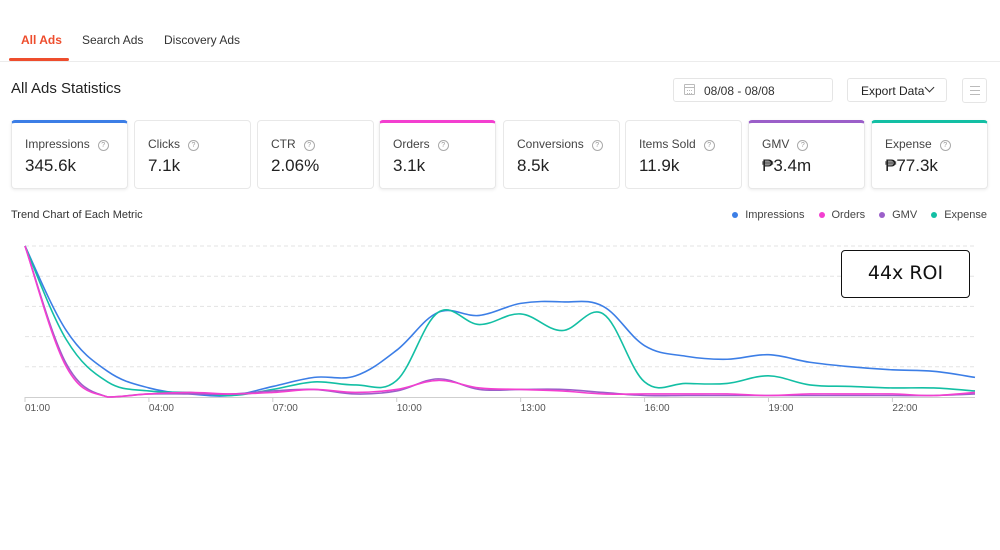  I want to click on legend-item-expense: Expense, so click(959, 215).